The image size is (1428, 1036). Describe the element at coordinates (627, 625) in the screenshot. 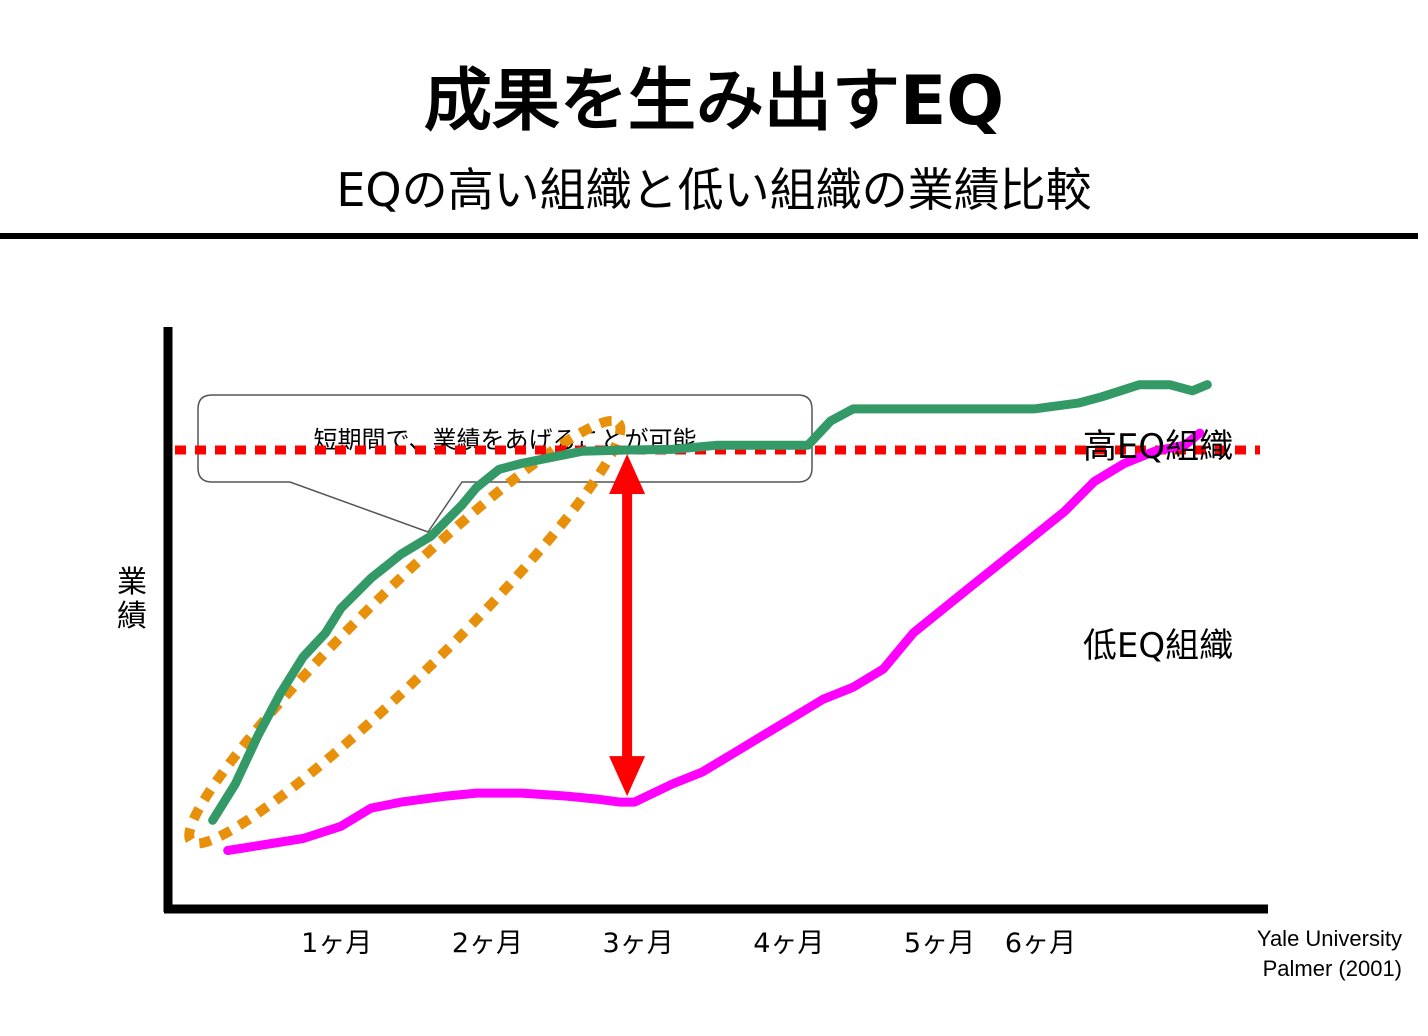

I see `gap-arrow` at that location.